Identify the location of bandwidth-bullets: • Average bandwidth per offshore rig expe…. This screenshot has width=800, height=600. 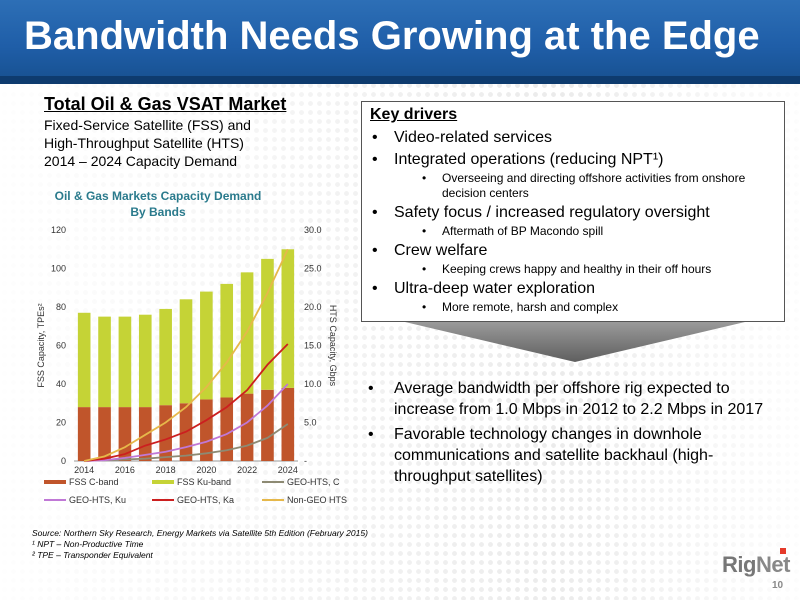
(576, 434).